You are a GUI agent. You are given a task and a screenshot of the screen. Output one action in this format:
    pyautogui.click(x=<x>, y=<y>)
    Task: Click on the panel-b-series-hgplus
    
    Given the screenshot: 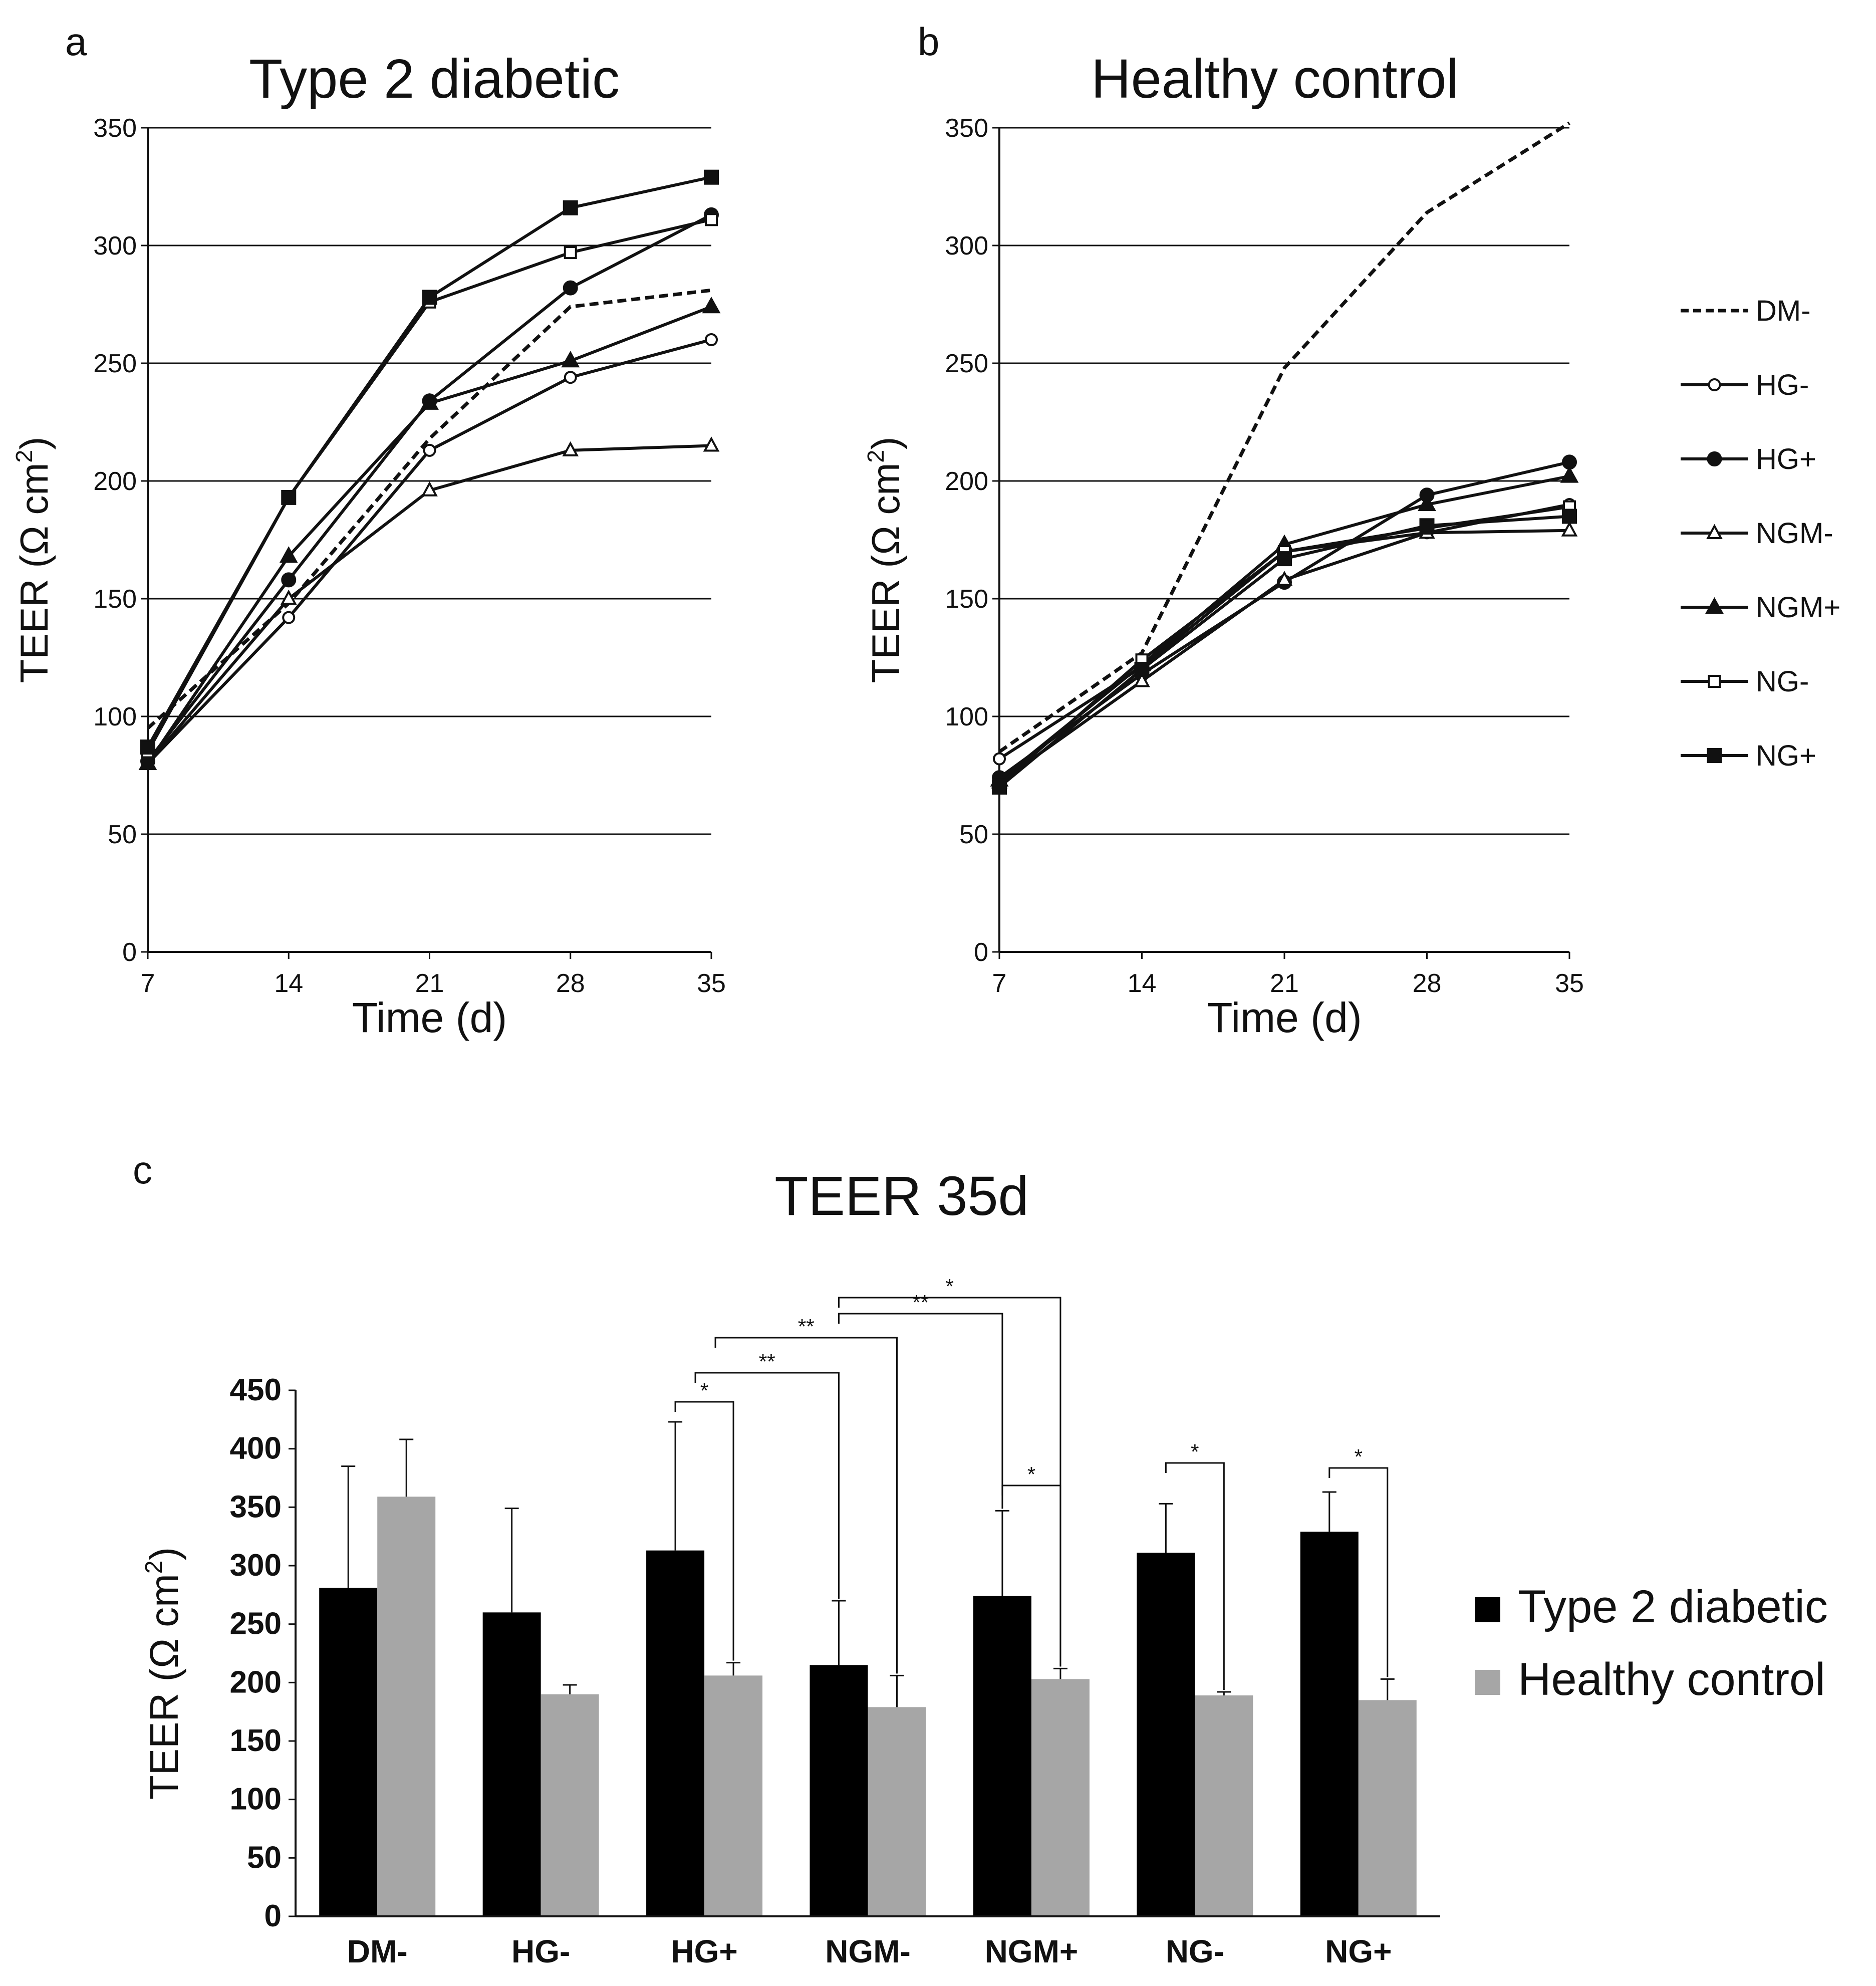 What is the action you would take?
    pyautogui.click(x=1284, y=620)
    